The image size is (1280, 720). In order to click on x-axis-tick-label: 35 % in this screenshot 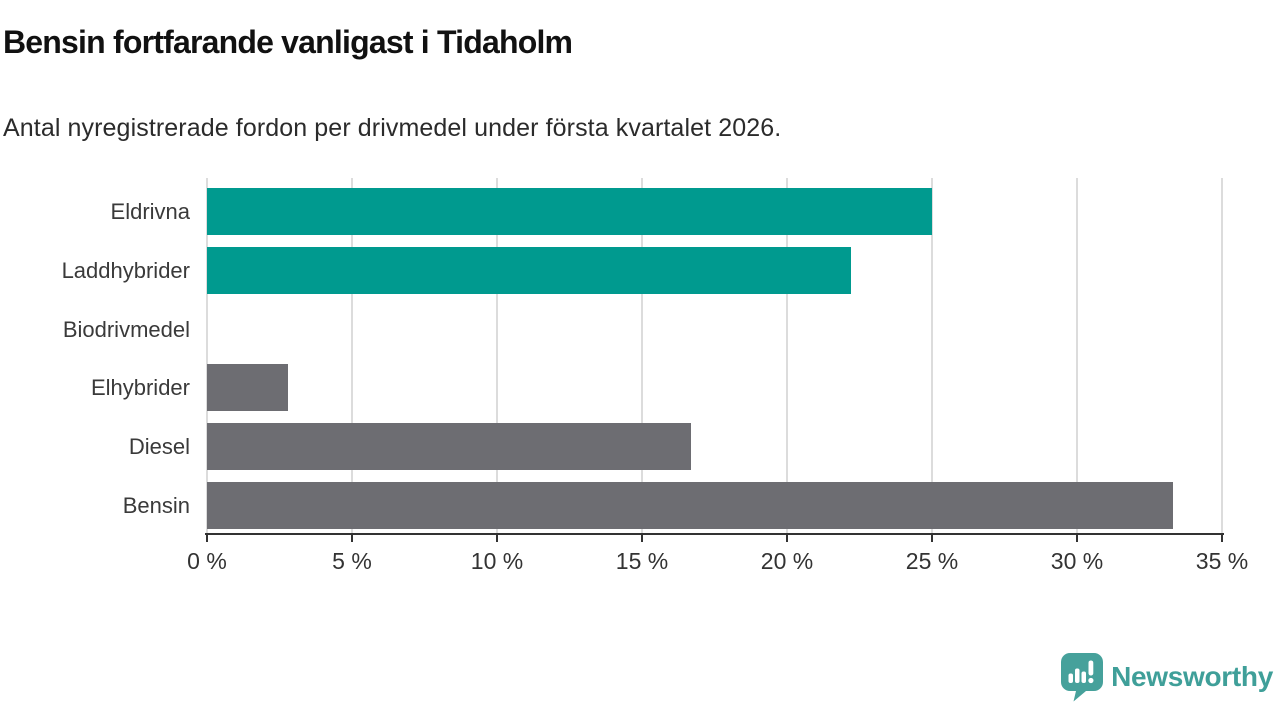, I will do `click(1222, 561)`.